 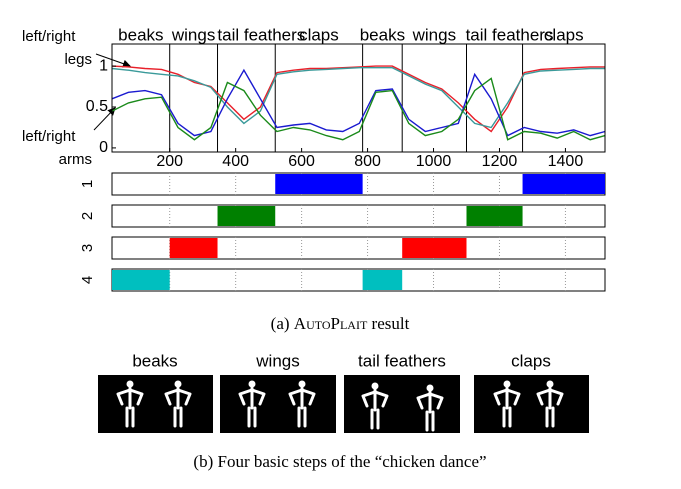 What do you see at coordinates (331, 323) in the screenshot?
I see `caption-name: AutoPlait` at bounding box center [331, 323].